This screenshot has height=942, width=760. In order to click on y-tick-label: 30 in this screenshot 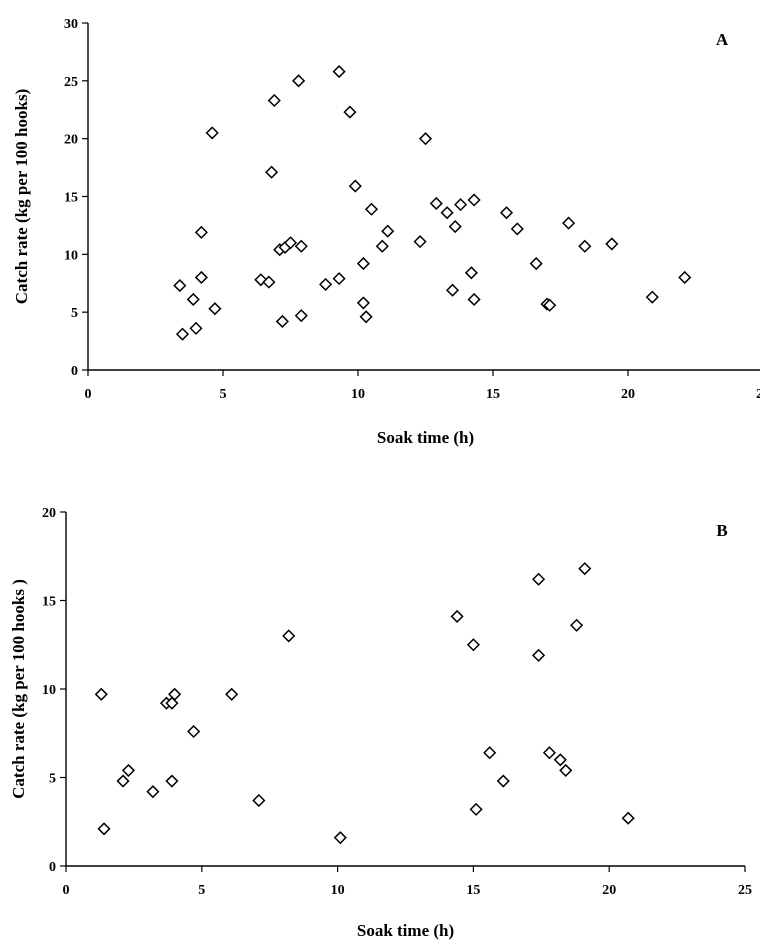, I will do `click(71, 24)`.